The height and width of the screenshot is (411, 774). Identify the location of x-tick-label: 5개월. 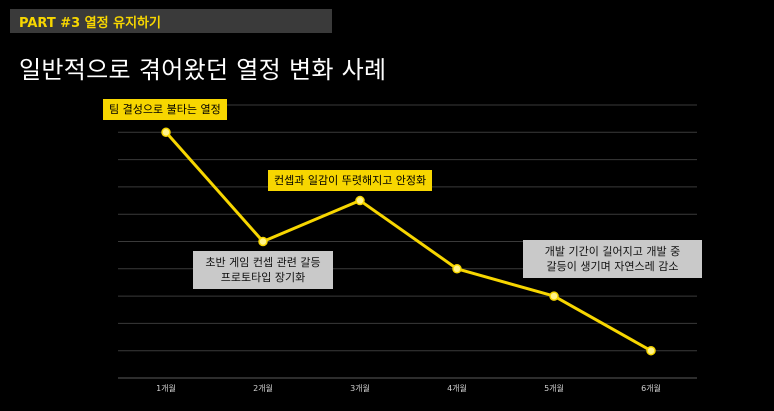
(554, 388).